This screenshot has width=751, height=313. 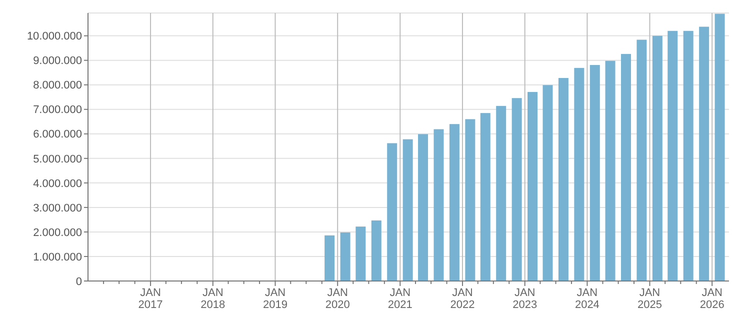 I want to click on x-tick-label: JAN 2023, so click(x=525, y=299).